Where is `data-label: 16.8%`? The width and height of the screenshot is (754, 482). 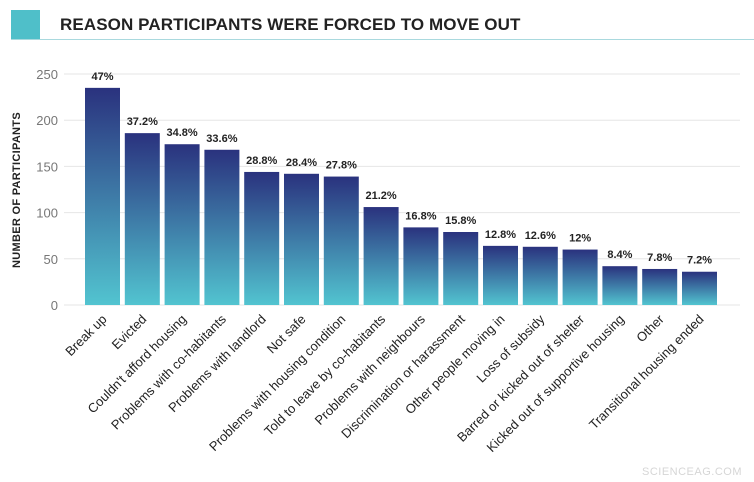 data-label: 16.8% is located at coordinates (420, 216).